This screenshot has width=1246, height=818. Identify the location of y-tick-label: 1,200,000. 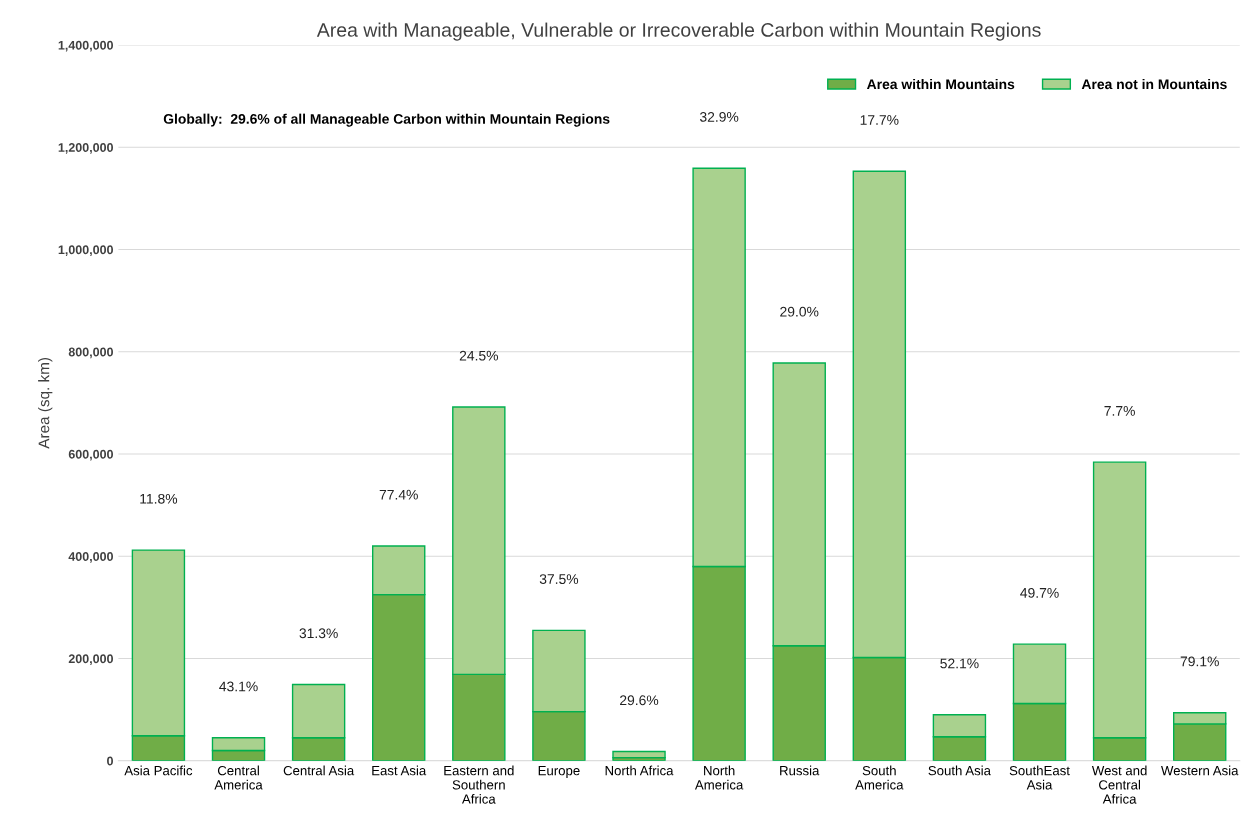
(85, 148).